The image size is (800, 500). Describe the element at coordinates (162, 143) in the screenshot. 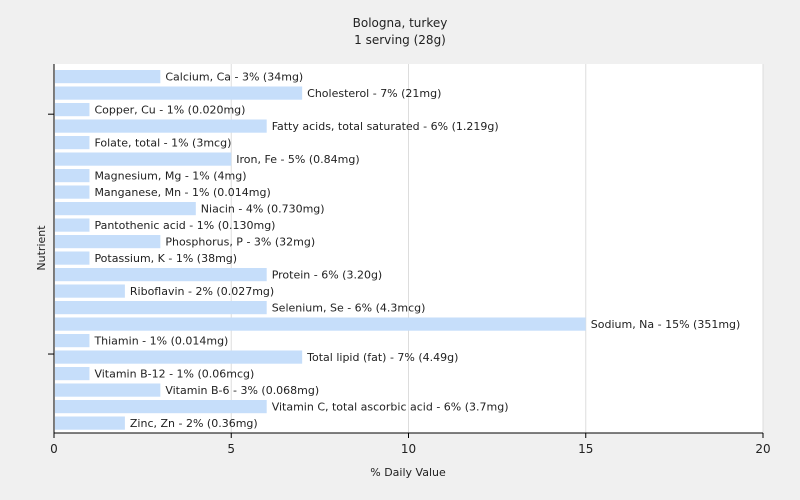

I see `bar-label: Folate, total - 1% (3mcg)` at that location.